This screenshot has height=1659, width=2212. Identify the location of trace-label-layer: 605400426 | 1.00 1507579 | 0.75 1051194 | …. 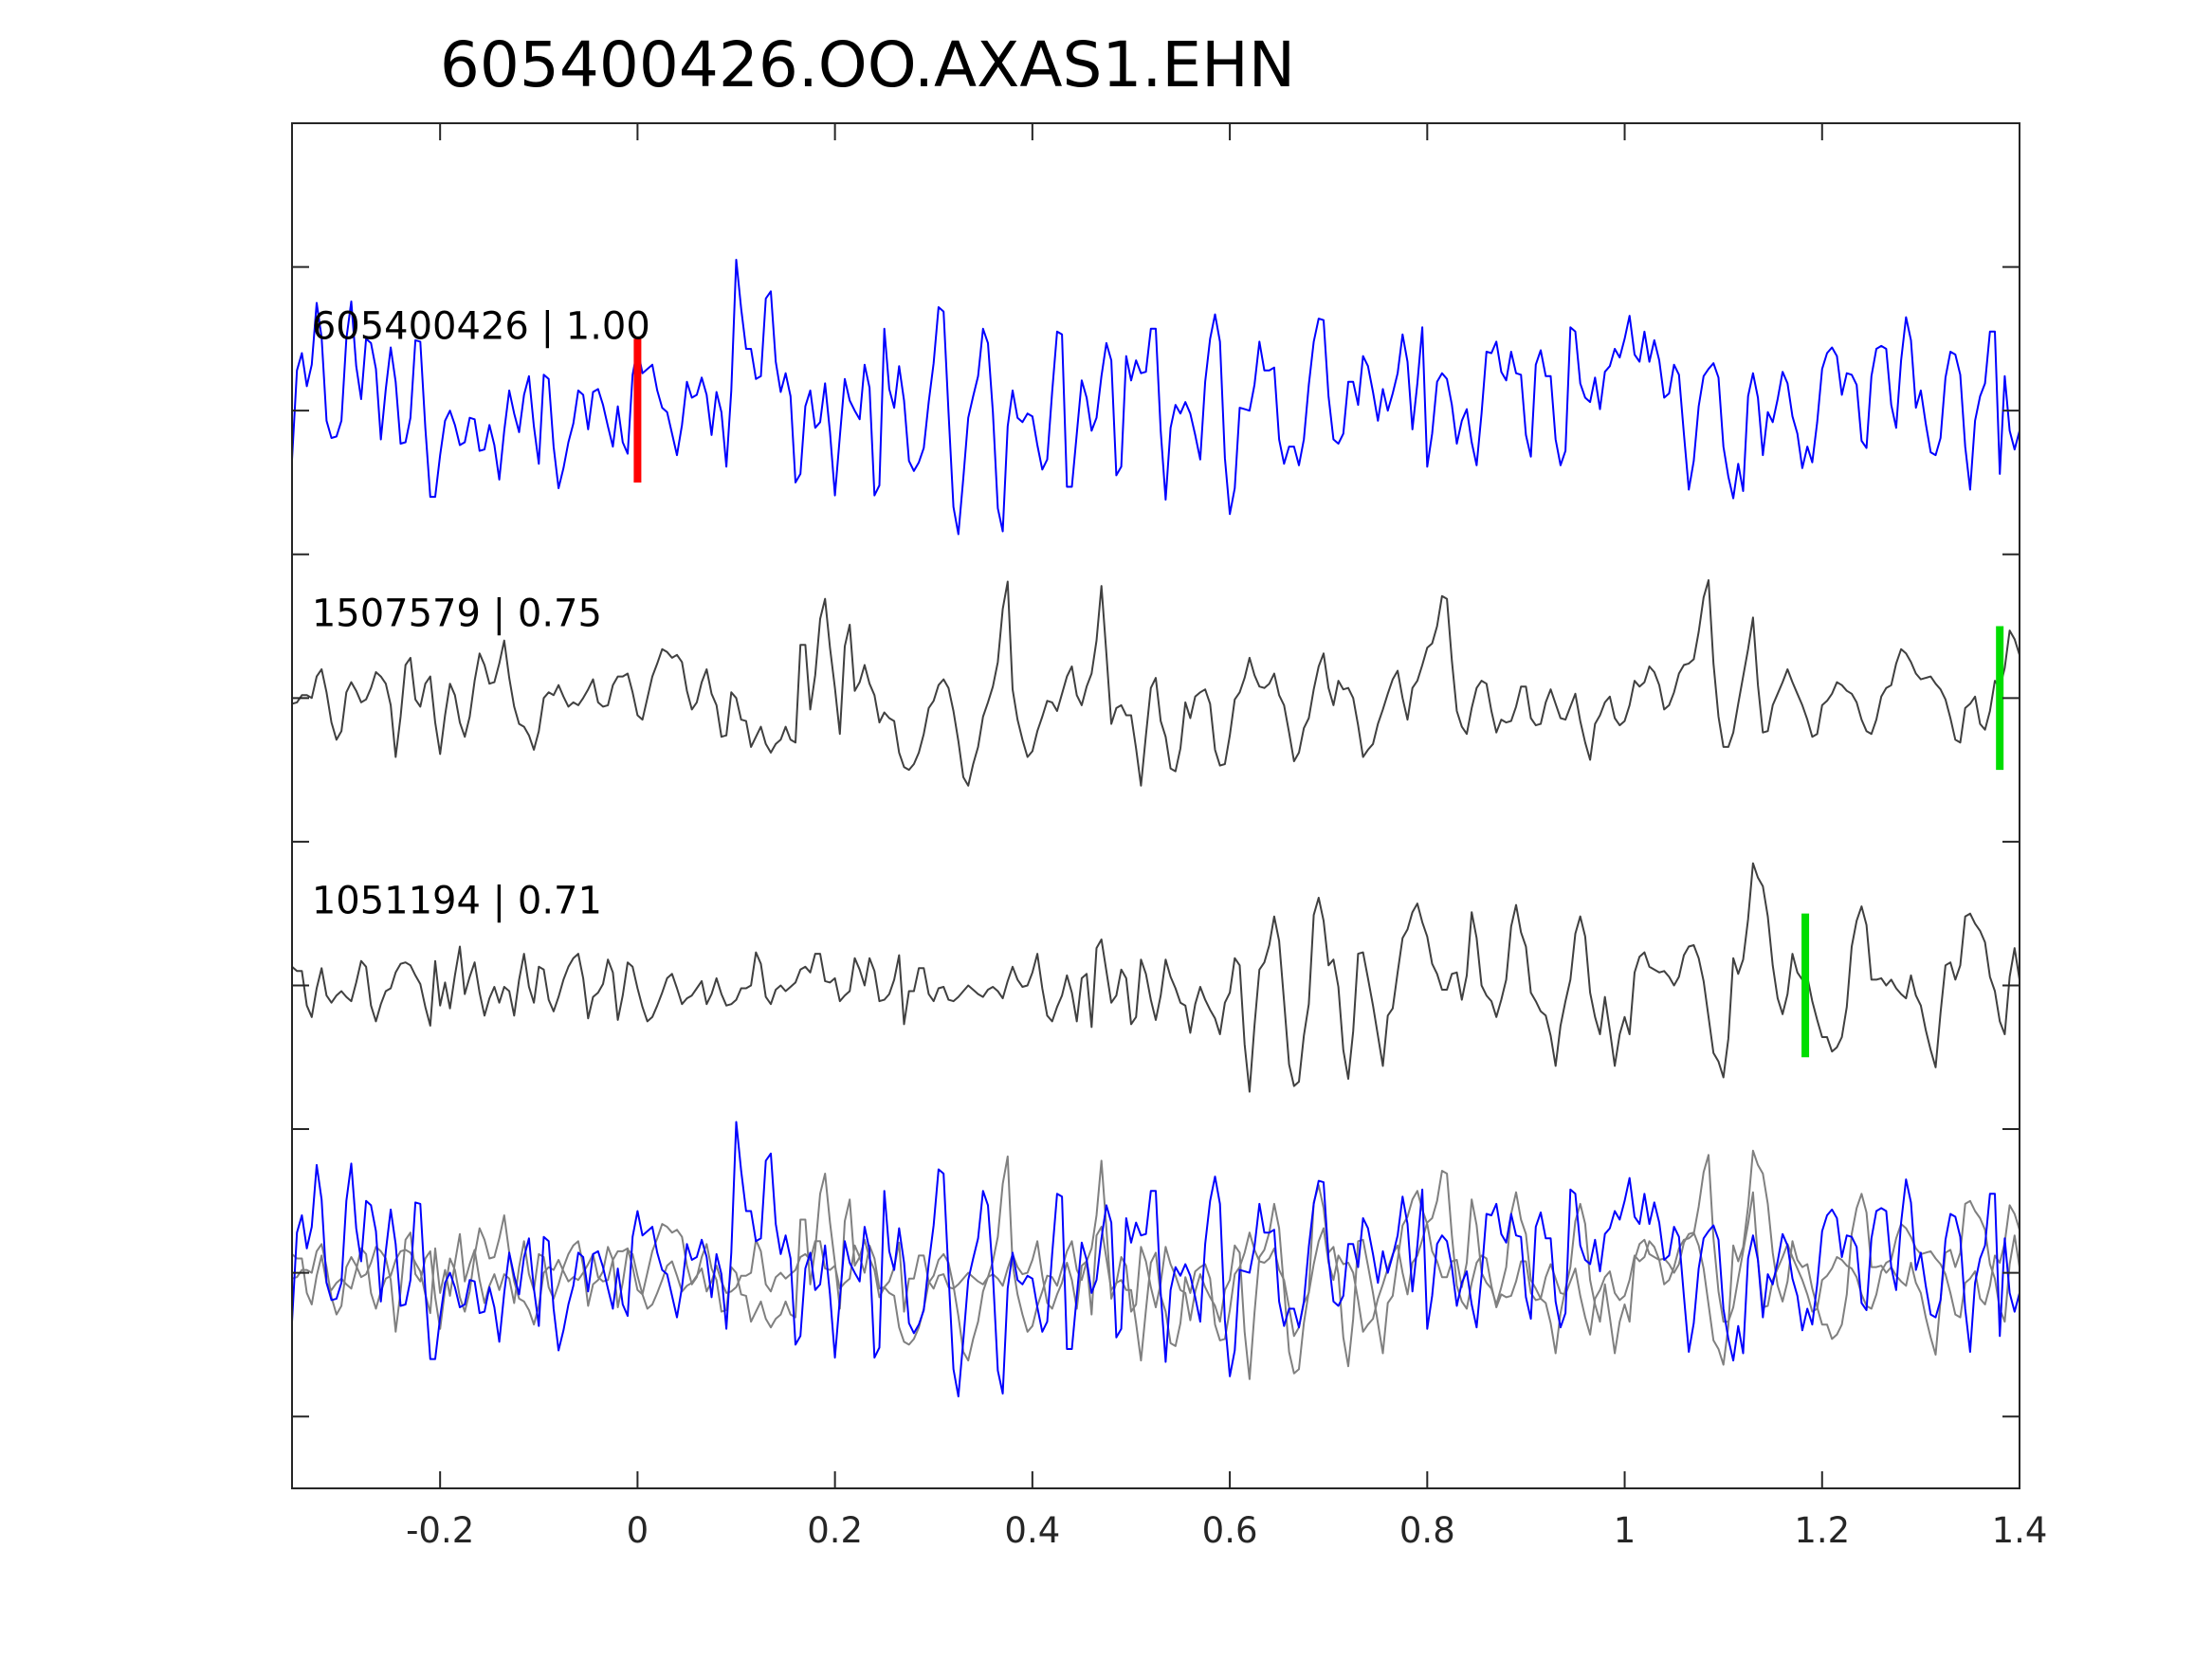
(481, 613).